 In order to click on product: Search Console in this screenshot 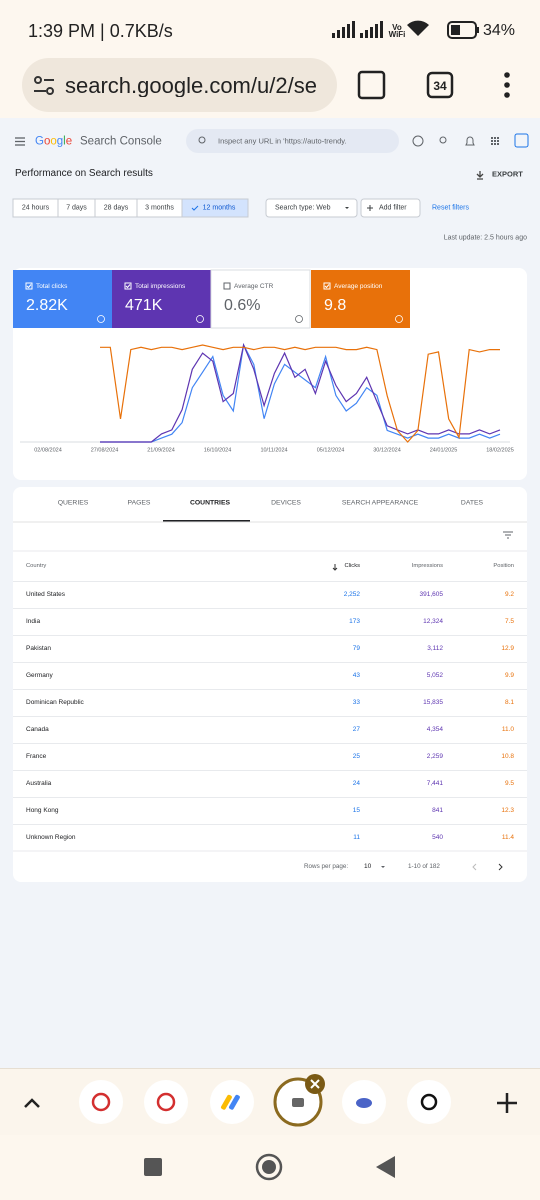, I will do `click(121, 141)`.